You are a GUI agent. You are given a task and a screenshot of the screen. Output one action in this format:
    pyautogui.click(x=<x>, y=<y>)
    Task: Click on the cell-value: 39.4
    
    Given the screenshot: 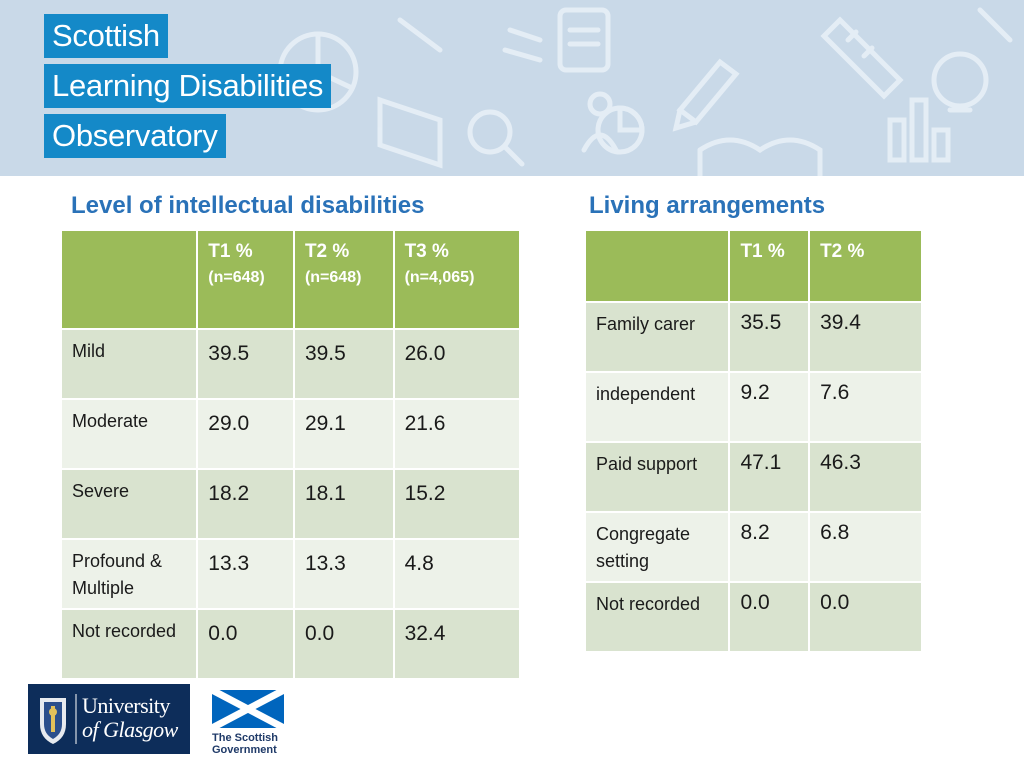 What is the action you would take?
    pyautogui.click(x=865, y=337)
    